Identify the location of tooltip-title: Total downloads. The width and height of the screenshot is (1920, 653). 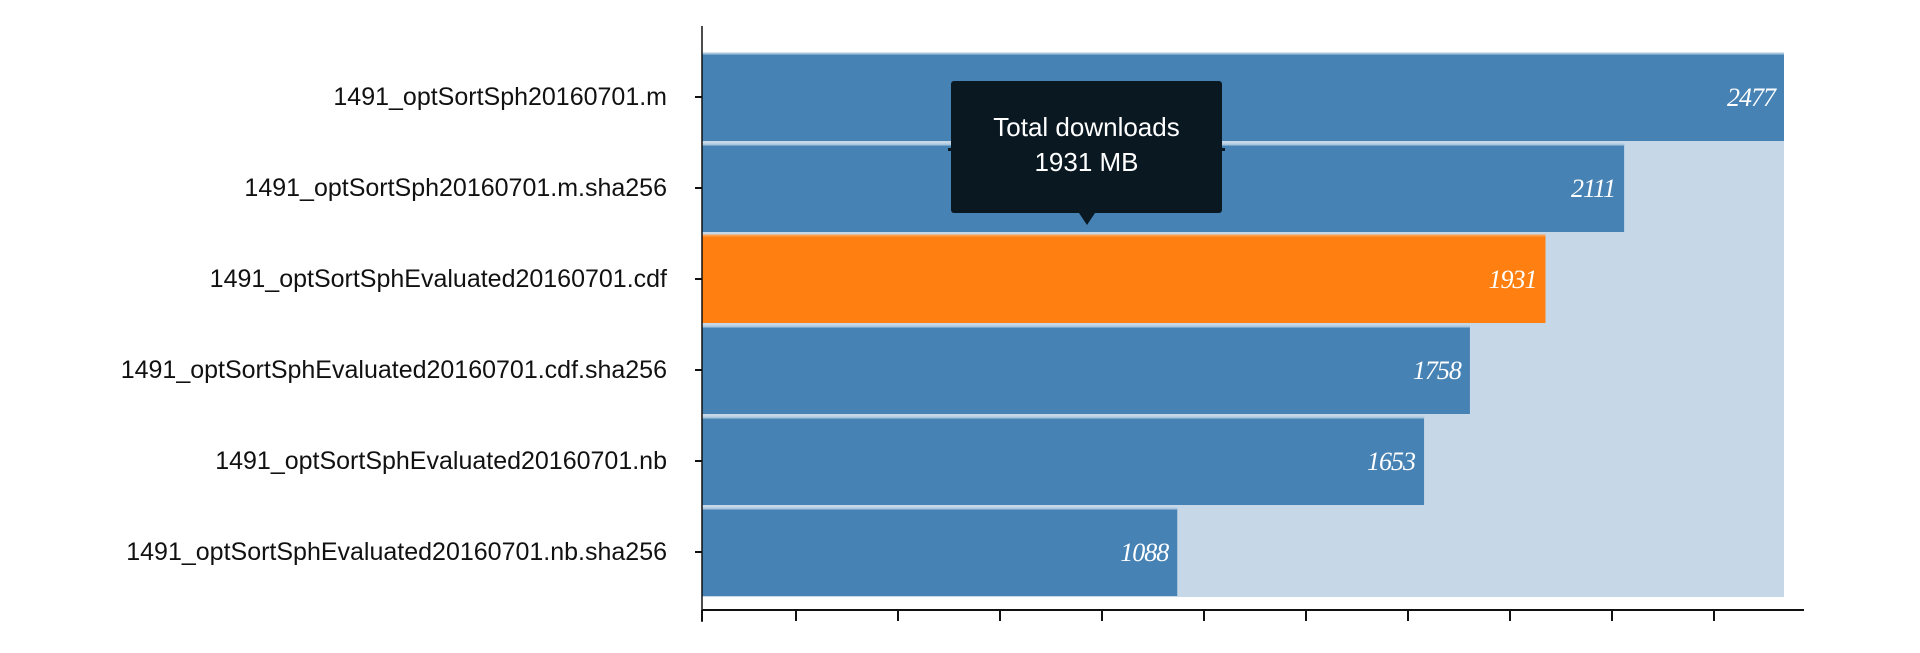
(1086, 127).